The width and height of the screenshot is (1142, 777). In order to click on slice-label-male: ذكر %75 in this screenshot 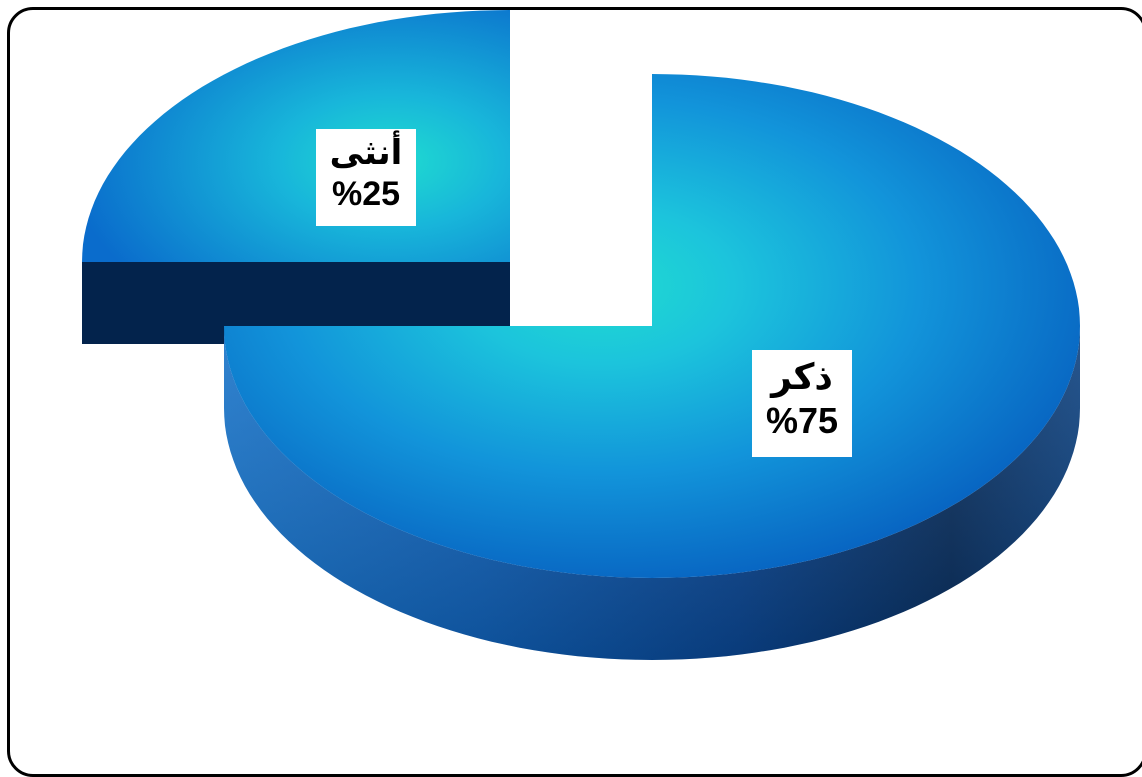, I will do `click(802, 403)`.